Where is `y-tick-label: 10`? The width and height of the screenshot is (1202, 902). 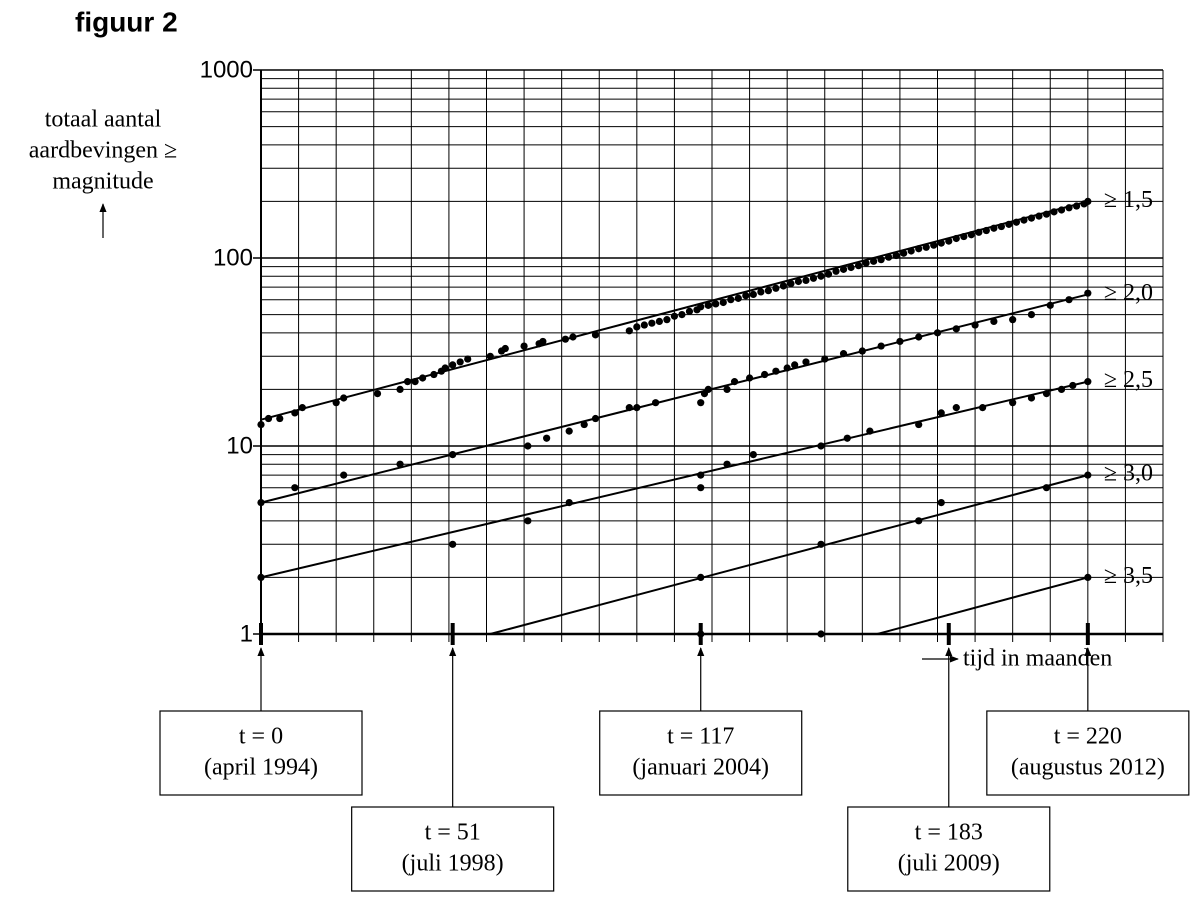
y-tick-label: 10 is located at coordinates (239, 445).